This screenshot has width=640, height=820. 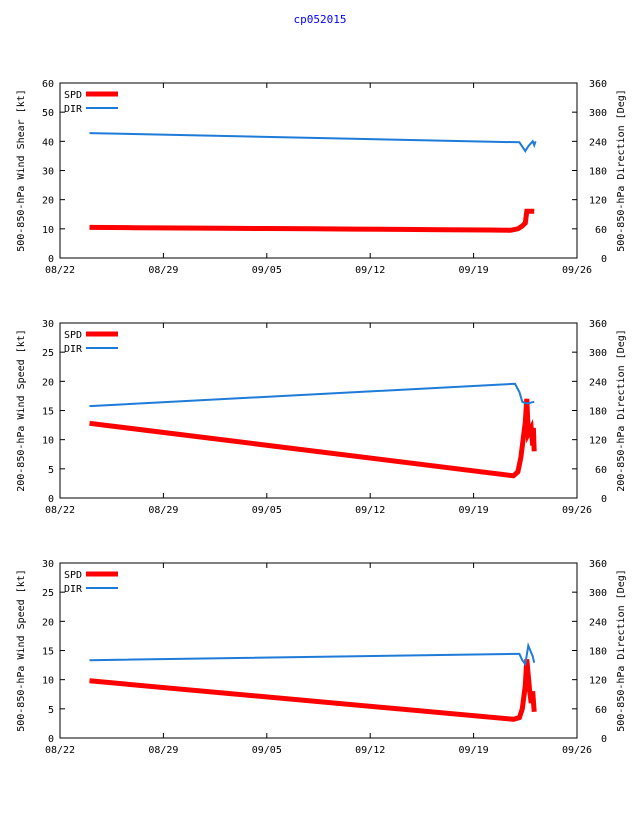 What do you see at coordinates (48, 113) in the screenshot?
I see `y-left-tick-label: 50` at bounding box center [48, 113].